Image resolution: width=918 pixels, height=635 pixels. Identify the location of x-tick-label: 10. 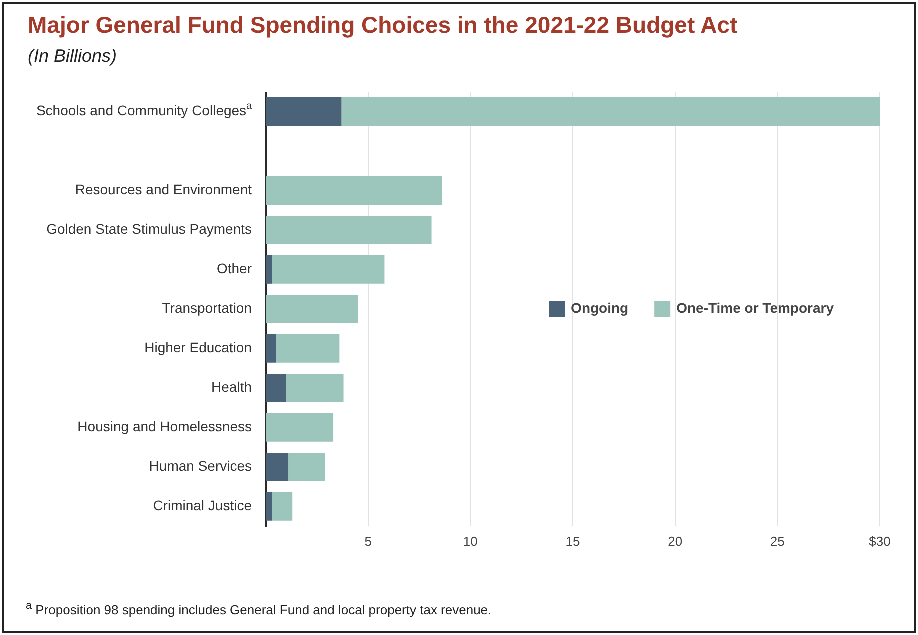
(470, 541).